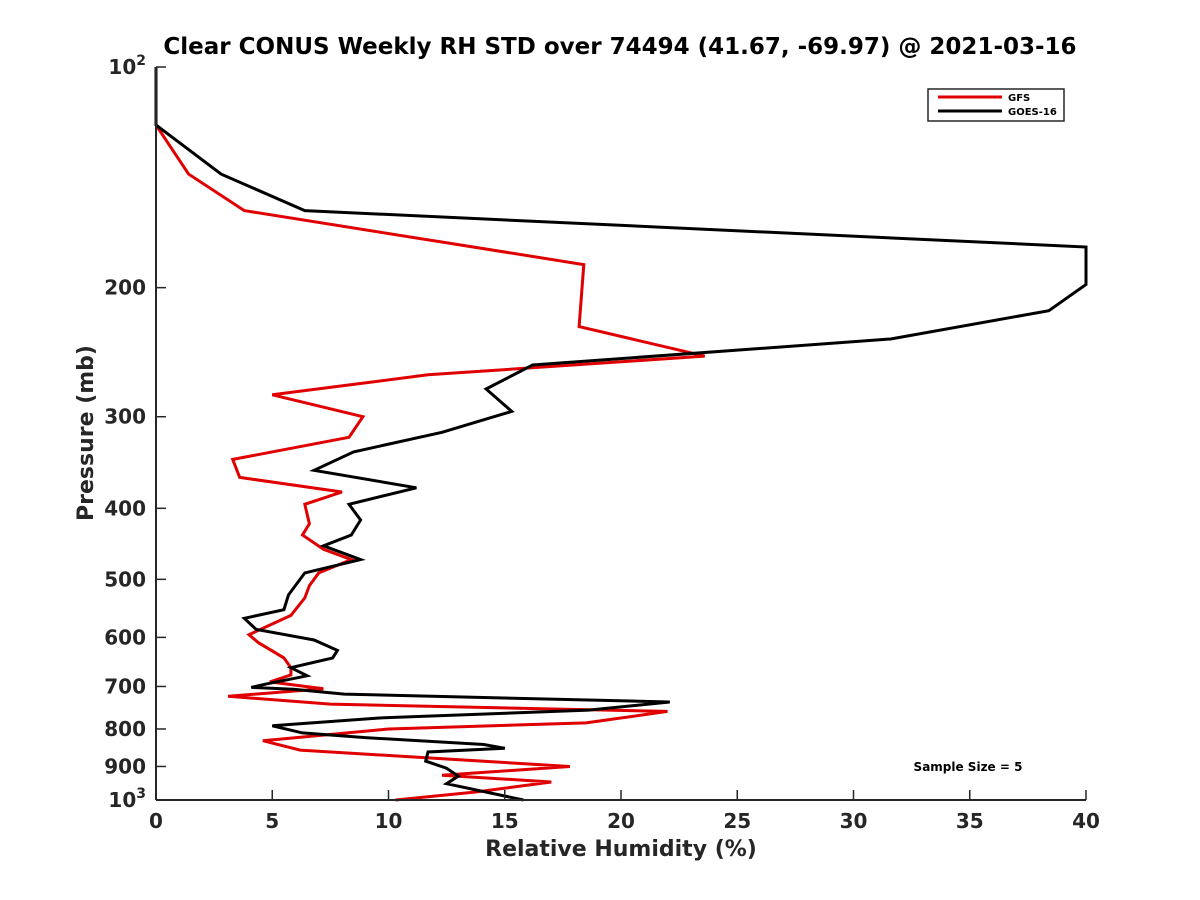 This screenshot has height=900, width=1200. Describe the element at coordinates (125, 579) in the screenshot. I see `y-tick-label: 500` at that location.